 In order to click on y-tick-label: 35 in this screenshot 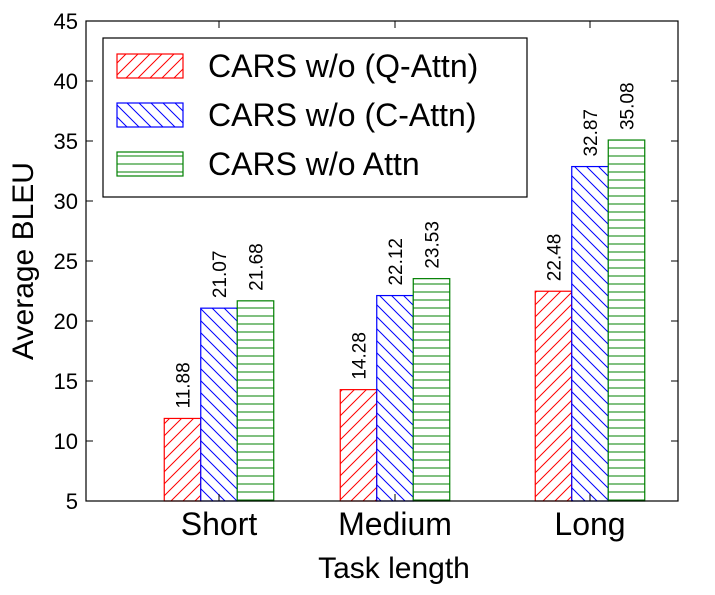, I will do `click(66, 141)`.